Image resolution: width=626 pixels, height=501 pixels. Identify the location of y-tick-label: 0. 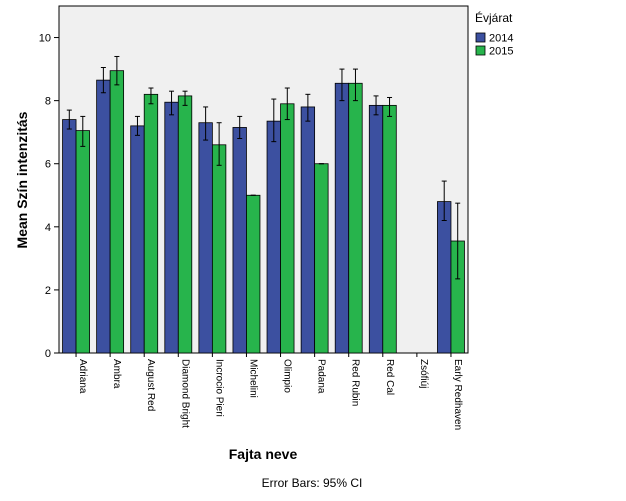
(48, 354).